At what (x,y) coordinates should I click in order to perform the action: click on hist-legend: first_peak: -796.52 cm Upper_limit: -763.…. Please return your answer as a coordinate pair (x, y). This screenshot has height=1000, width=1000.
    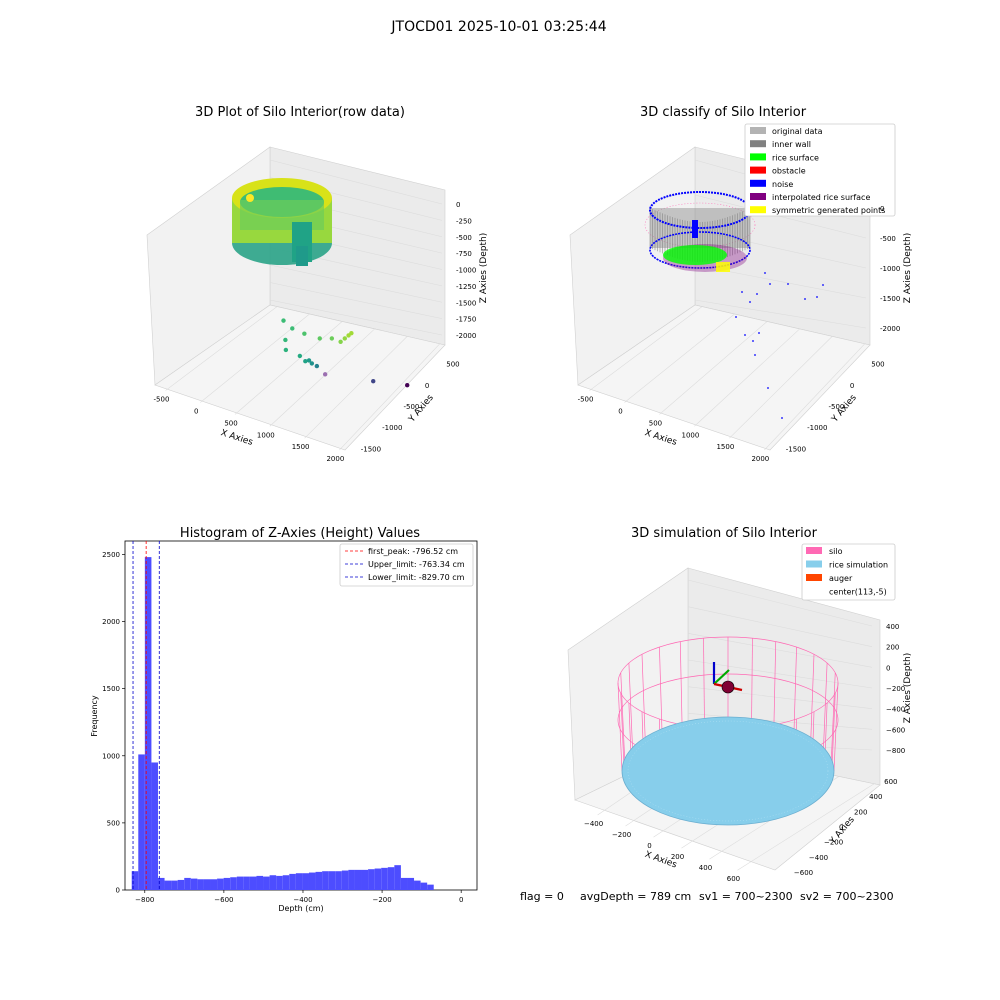
    Looking at the image, I should click on (406, 565).